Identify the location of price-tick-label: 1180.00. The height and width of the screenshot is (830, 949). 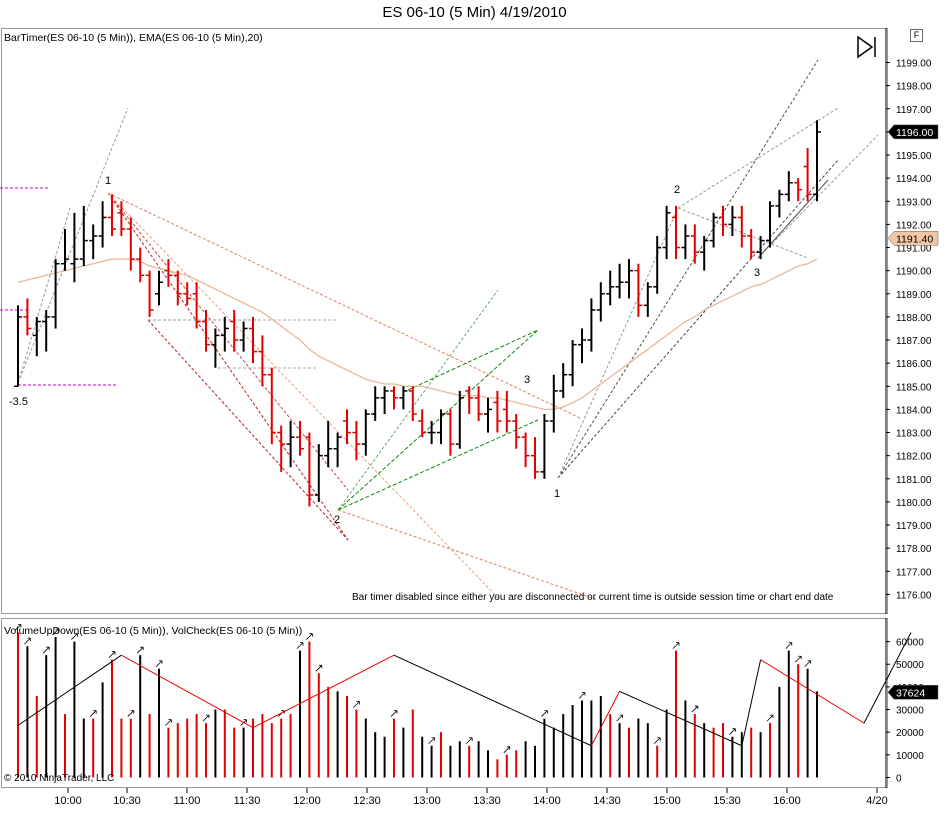
(914, 503).